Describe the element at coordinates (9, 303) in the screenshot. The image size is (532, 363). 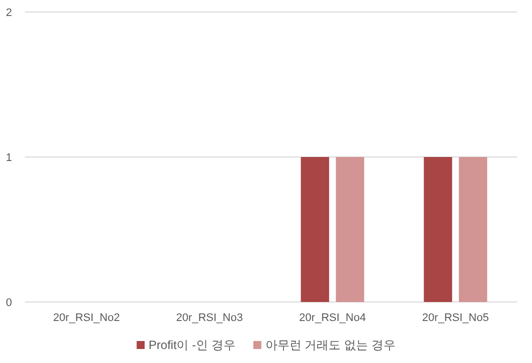
I see `y-tick-label: 0` at that location.